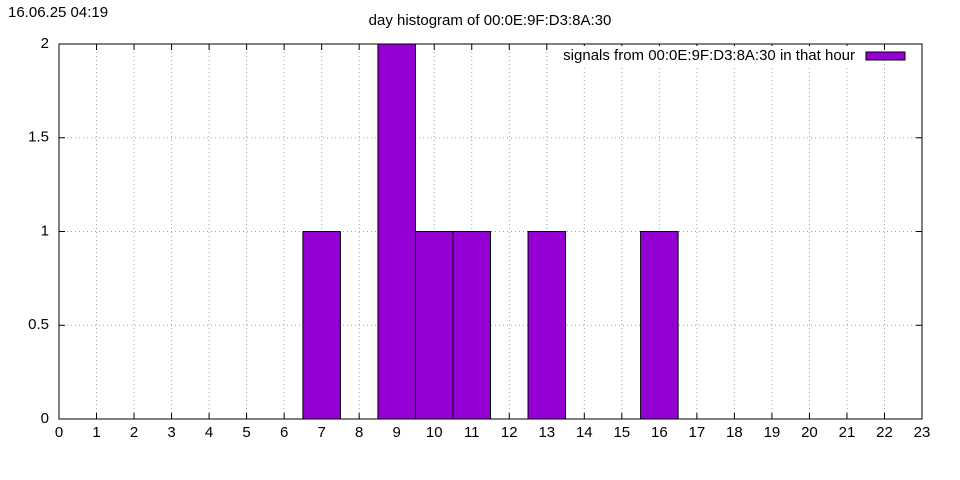  I want to click on x-tick-label: 11, so click(472, 432).